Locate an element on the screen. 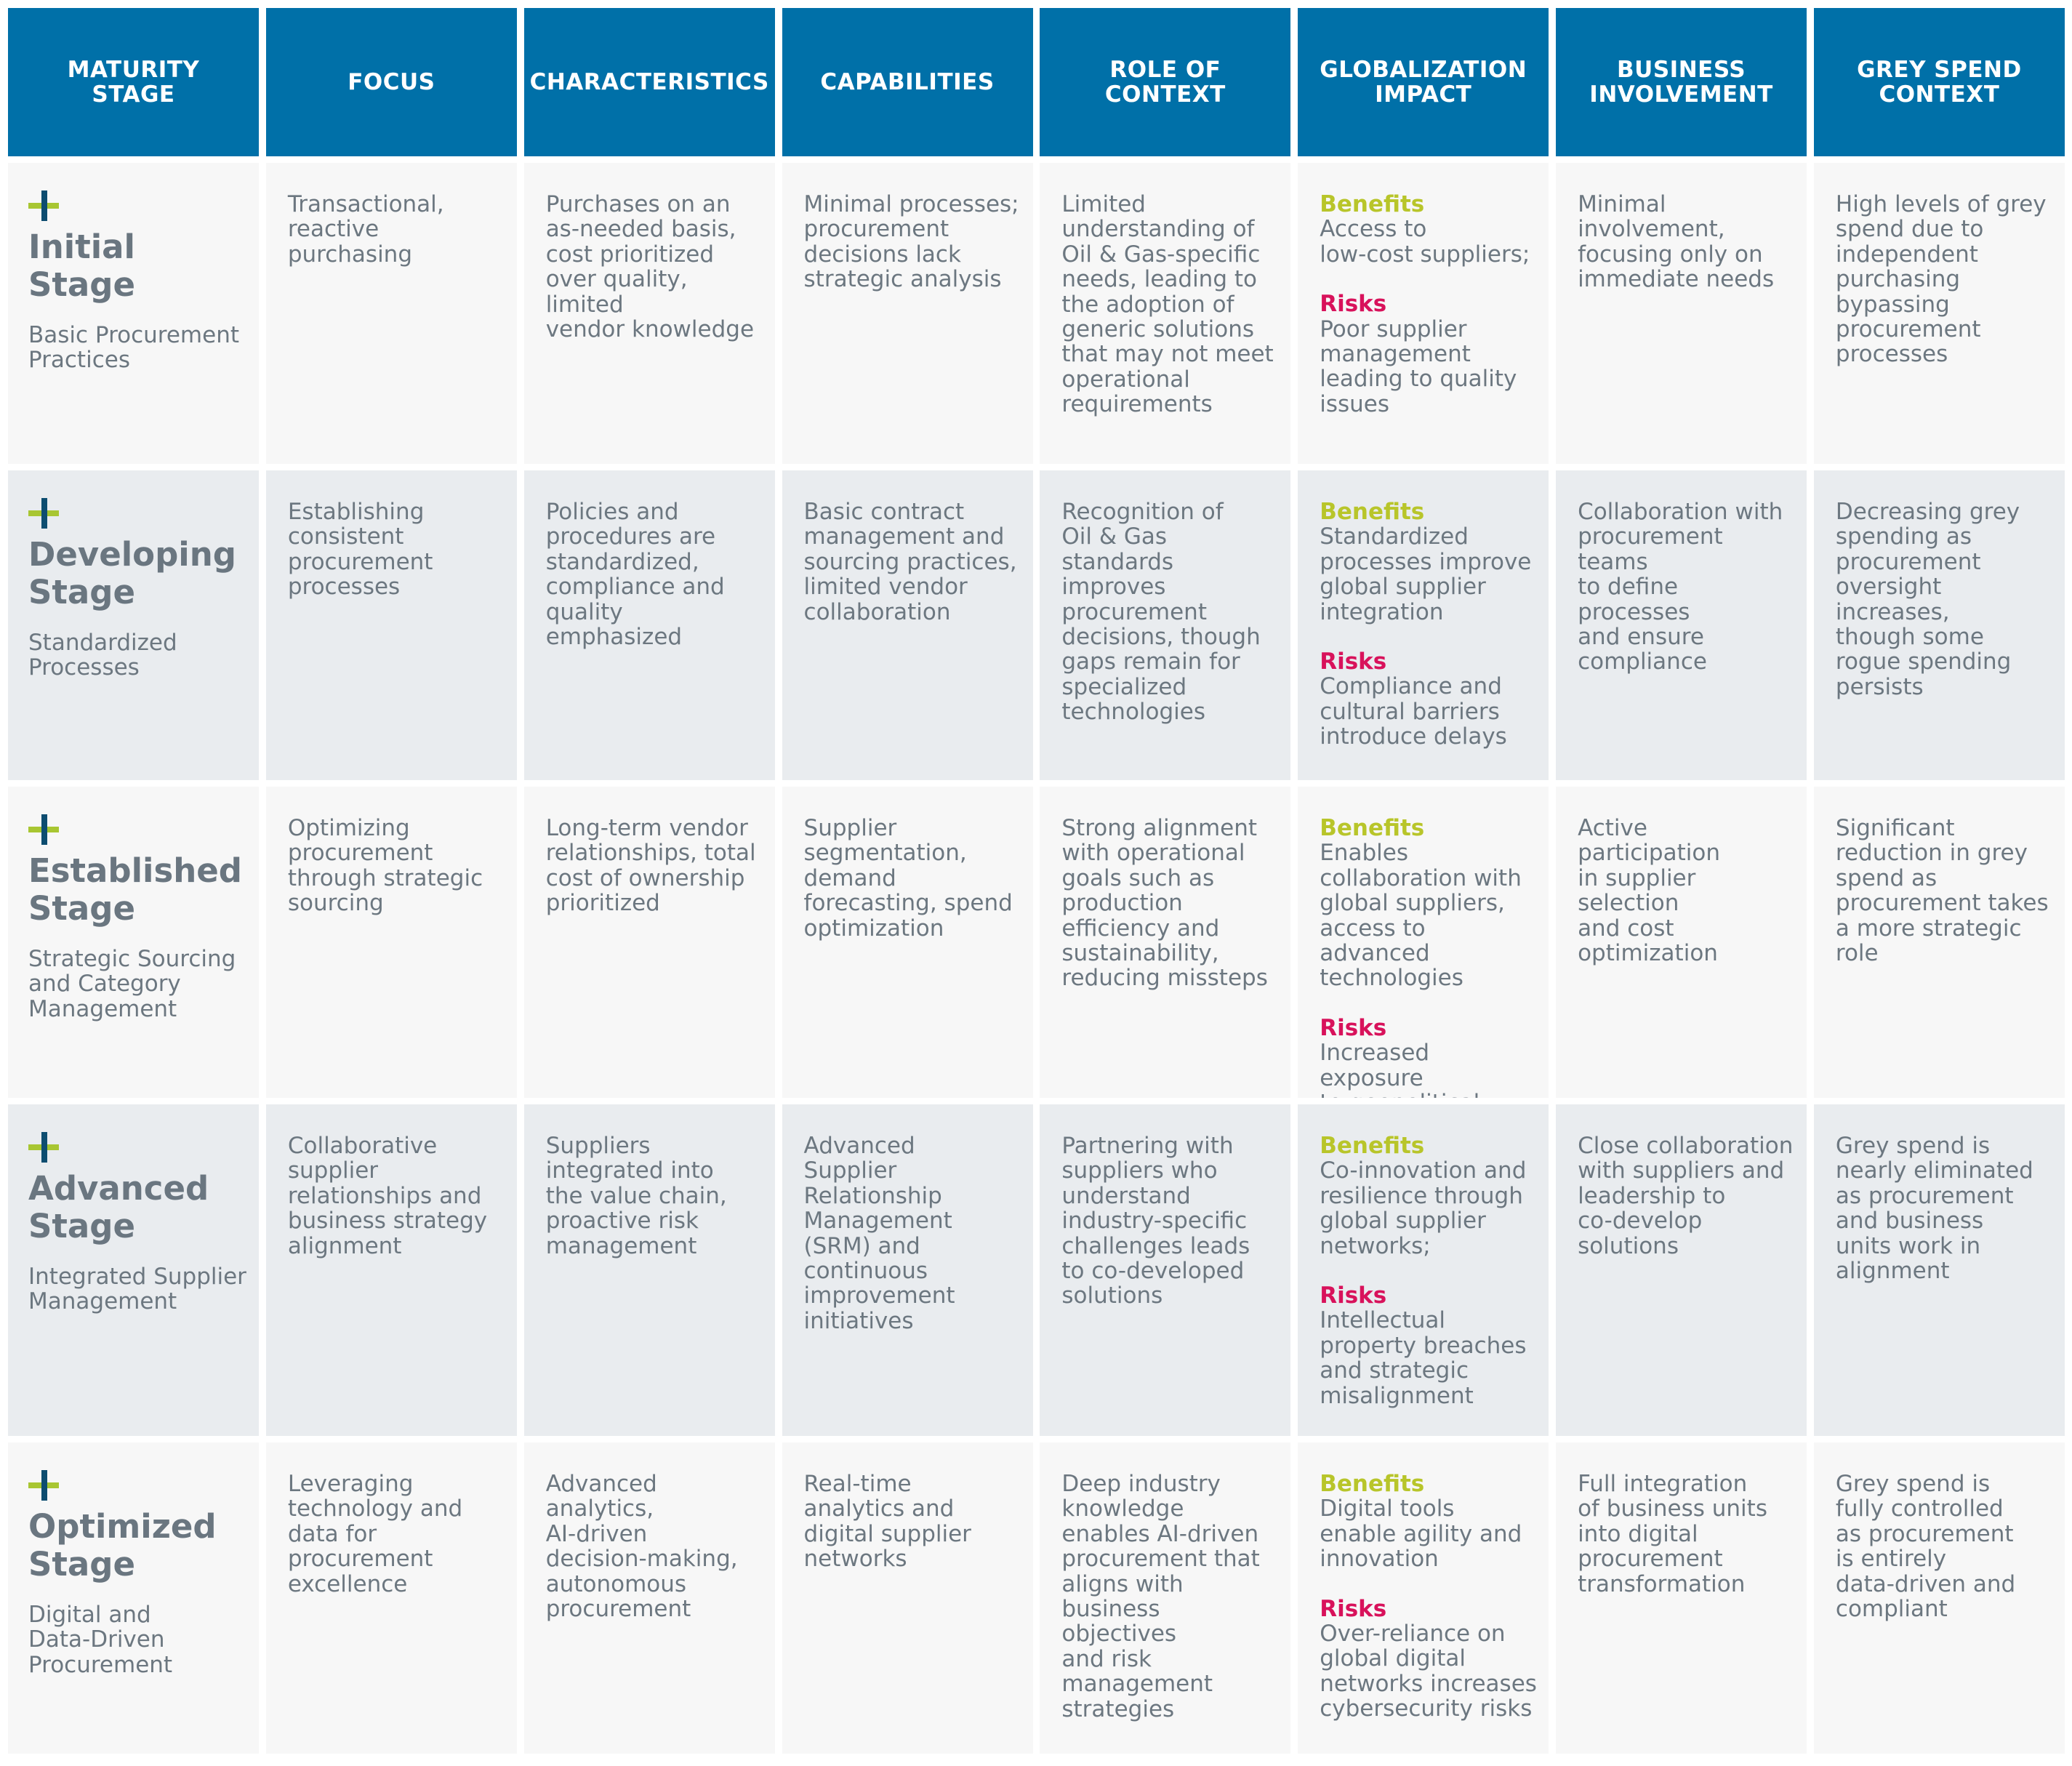 This screenshot has height=1766, width=2072. header-label: BUSINESS INVOLVEMENT is located at coordinates (1681, 83).